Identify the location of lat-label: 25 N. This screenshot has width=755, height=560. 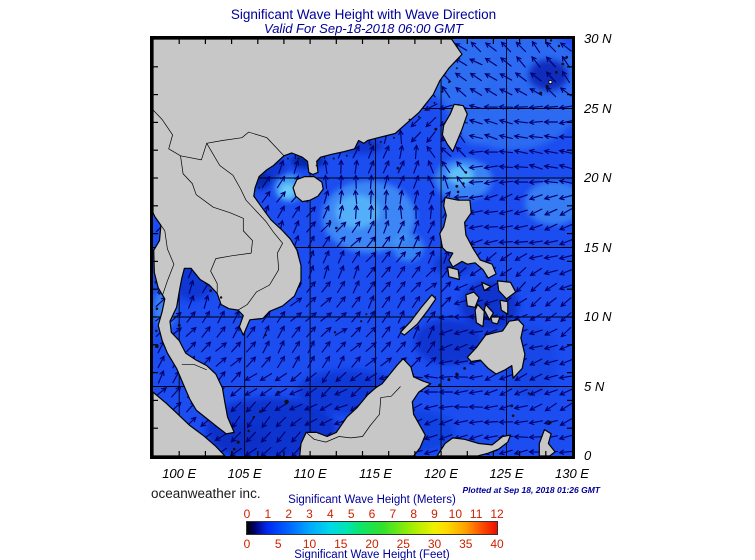
(598, 108).